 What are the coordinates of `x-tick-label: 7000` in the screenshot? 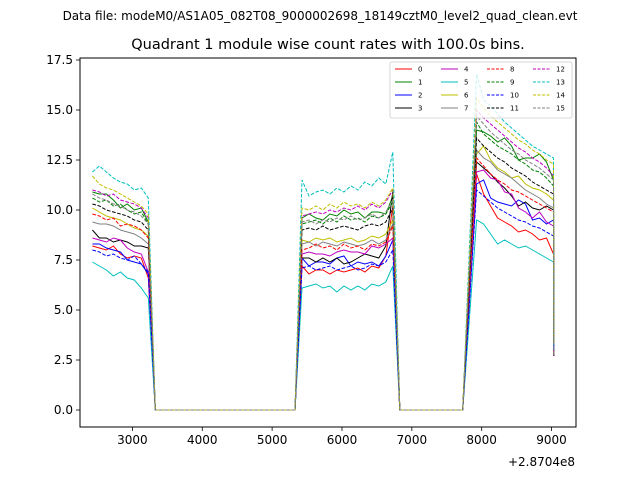 It's located at (412, 440).